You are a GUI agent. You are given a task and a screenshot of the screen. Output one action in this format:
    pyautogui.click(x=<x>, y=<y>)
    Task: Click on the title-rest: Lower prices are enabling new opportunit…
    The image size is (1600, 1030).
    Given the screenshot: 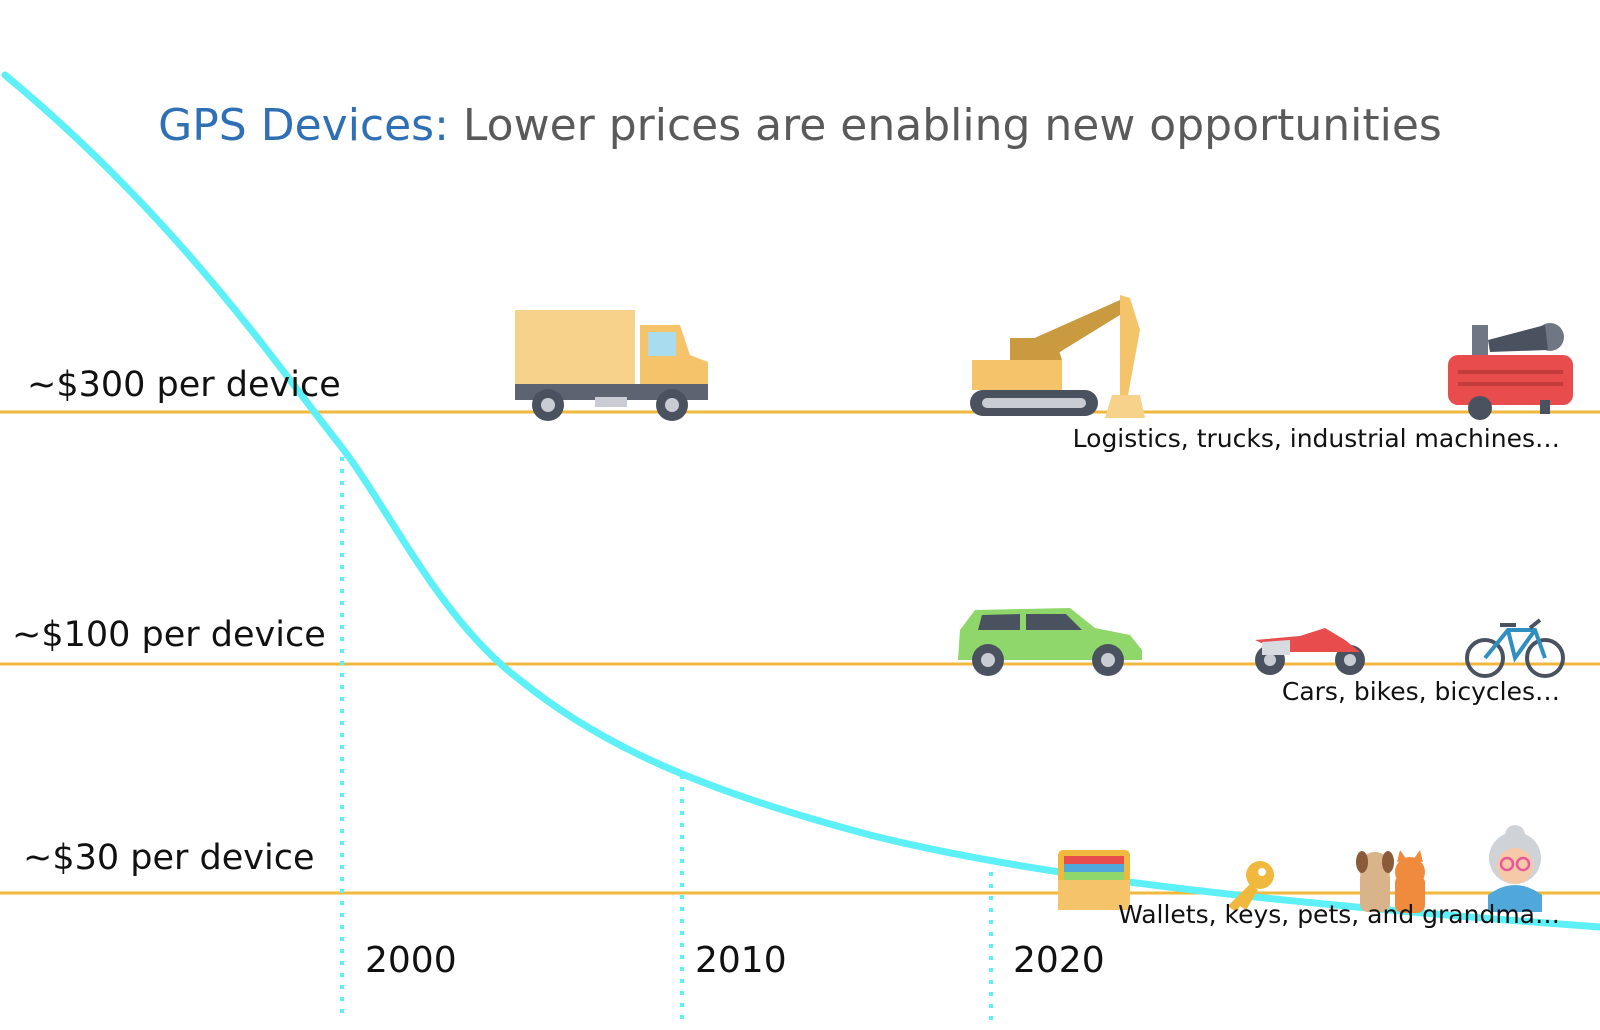 What is the action you would take?
    pyautogui.click(x=945, y=125)
    